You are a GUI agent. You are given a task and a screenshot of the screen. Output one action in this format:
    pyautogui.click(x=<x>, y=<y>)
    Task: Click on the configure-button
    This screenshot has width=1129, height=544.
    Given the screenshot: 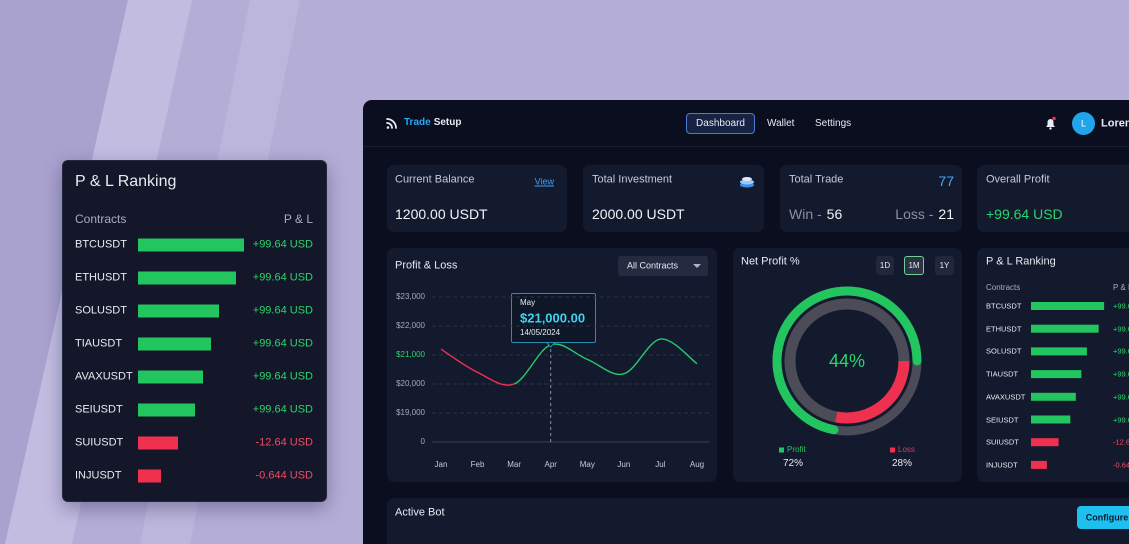 What is the action you would take?
    pyautogui.click(x=1103, y=517)
    